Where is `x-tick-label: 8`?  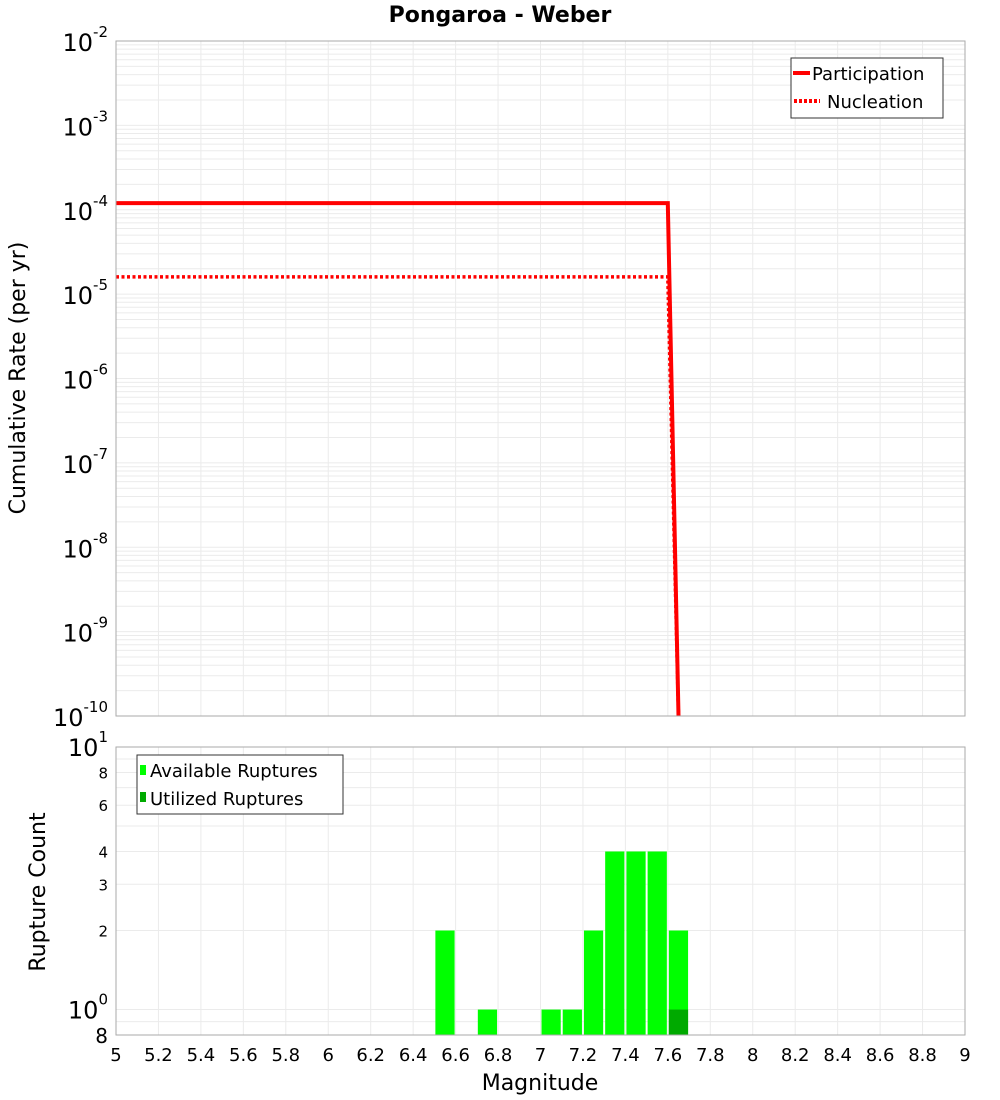 x-tick-label: 8 is located at coordinates (752, 1055).